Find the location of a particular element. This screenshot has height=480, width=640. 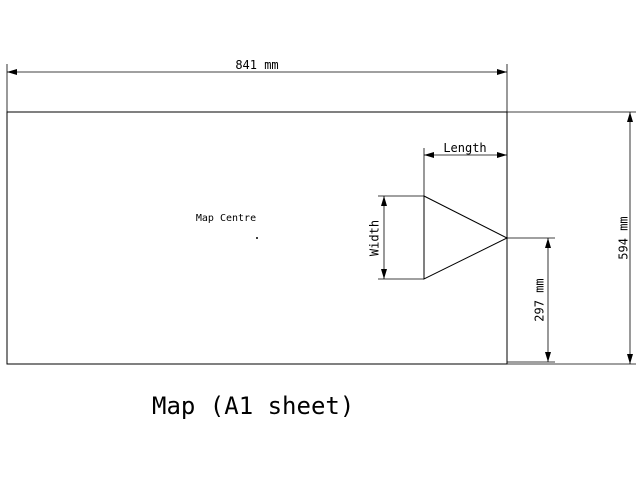

length-dimension: Length is located at coordinates (465, 168).